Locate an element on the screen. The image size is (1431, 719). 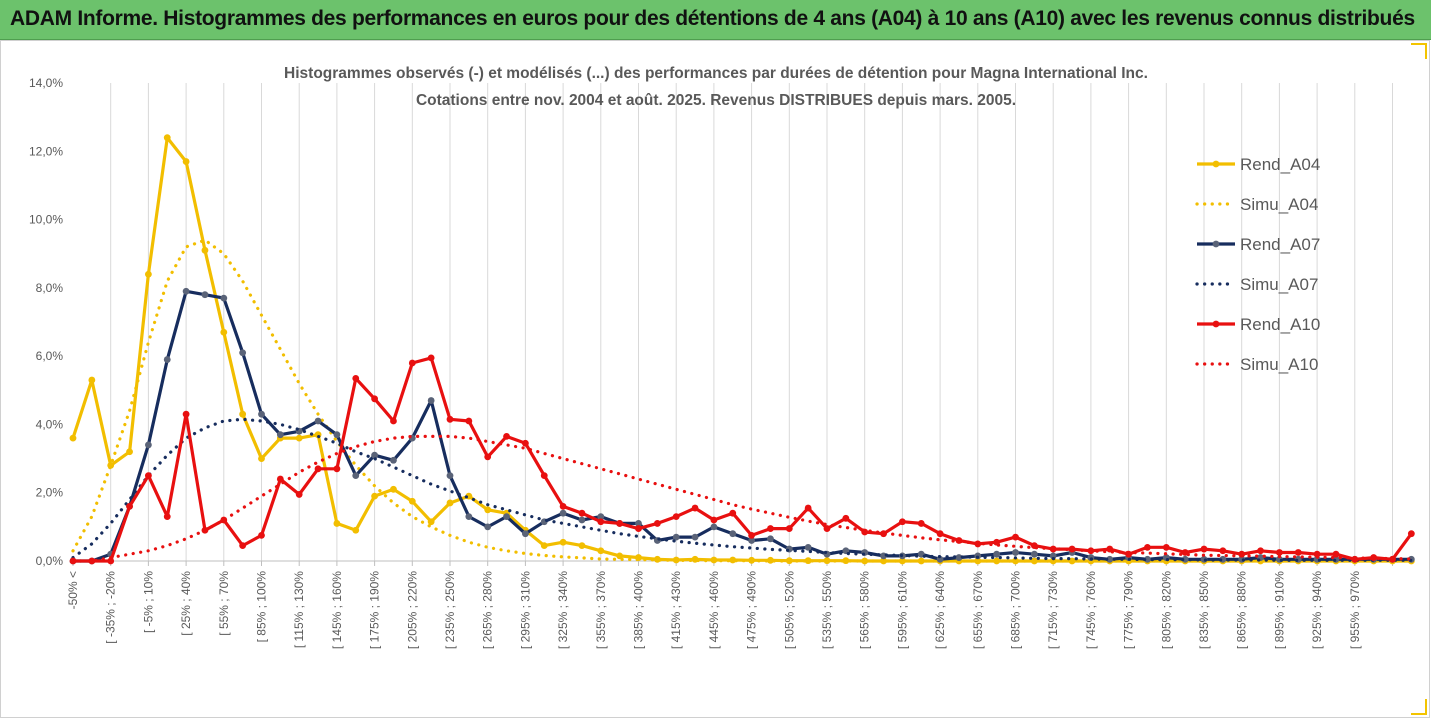
y-tick-label: 6,0% is located at coordinates (50, 356).